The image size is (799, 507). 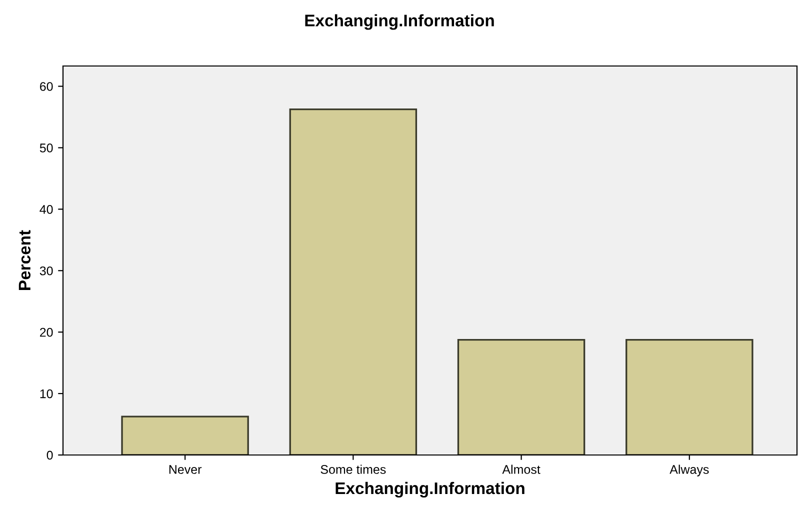 What do you see at coordinates (430, 490) in the screenshot?
I see `x-axis-title: Exchanging.Information` at bounding box center [430, 490].